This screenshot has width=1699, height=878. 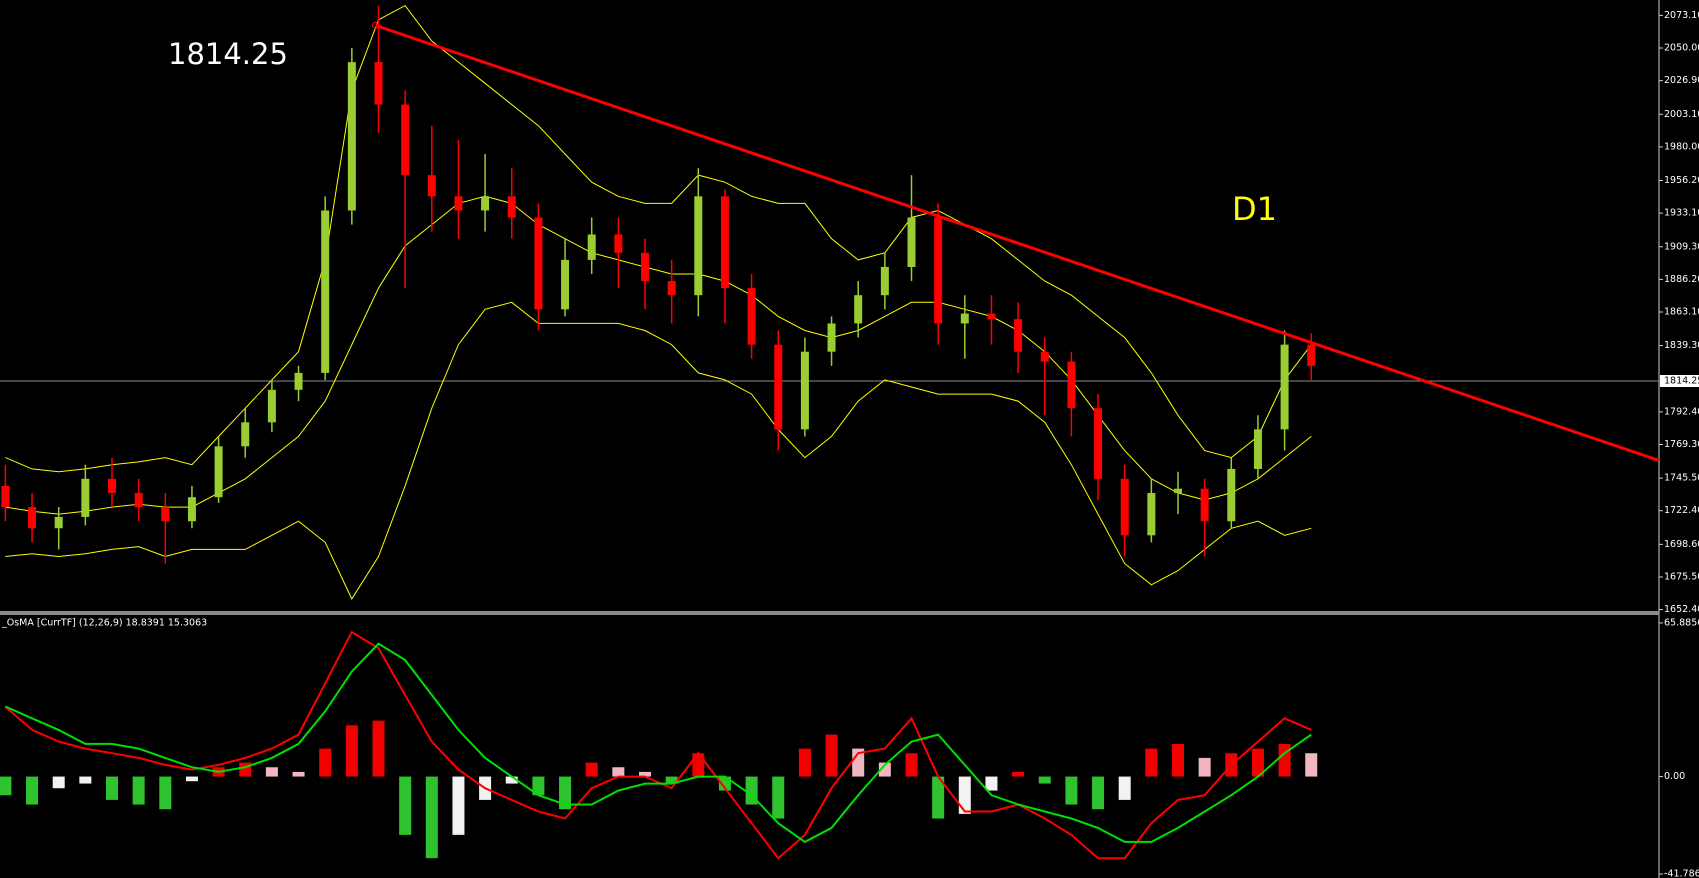 I want to click on y-tick-label: 2073.10, so click(x=1681, y=15).